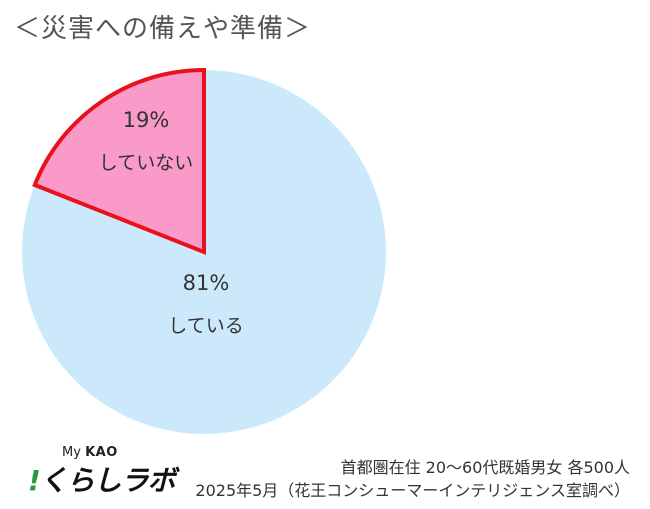 The image size is (650, 509). I want to click on brand-top-line: My KAO, so click(90, 452).